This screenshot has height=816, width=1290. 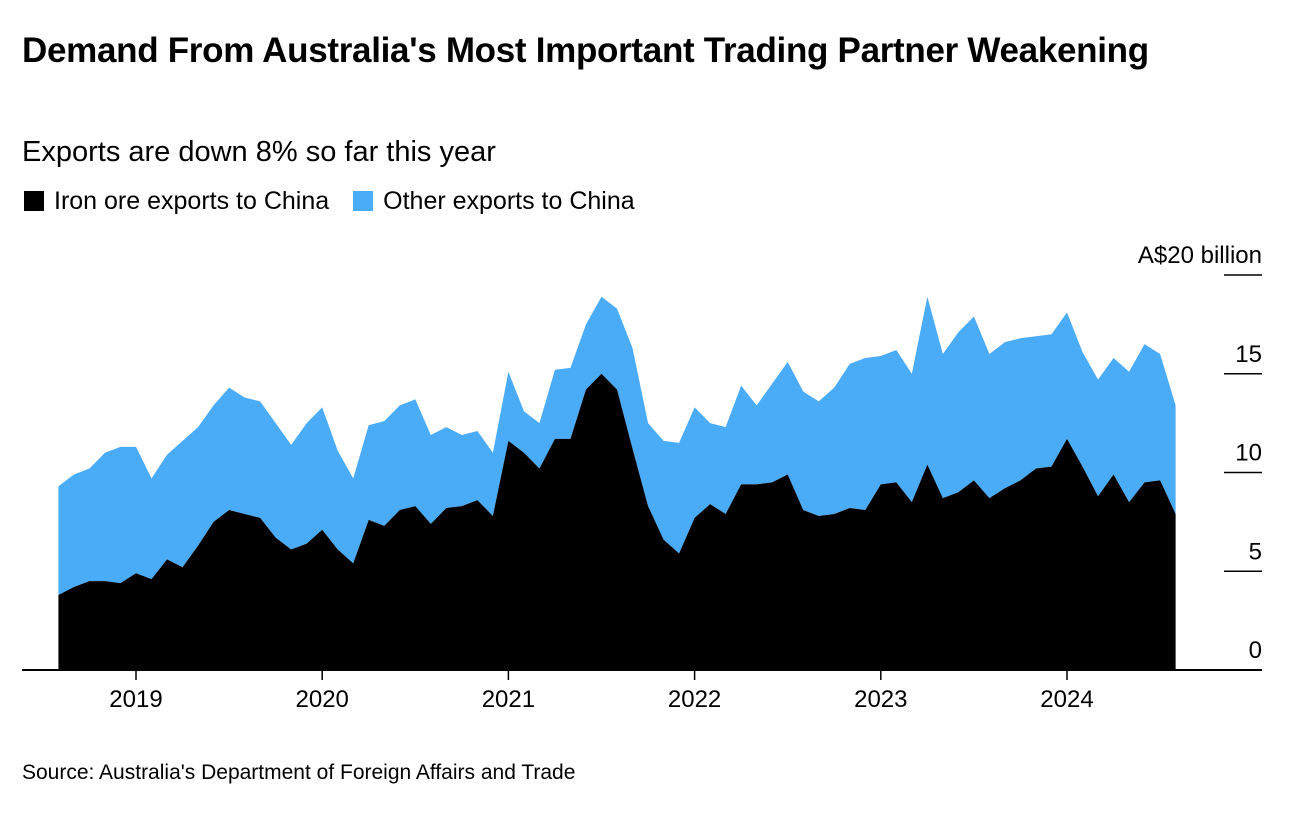 I want to click on legend-label-other: Other exports to China, so click(x=509, y=201).